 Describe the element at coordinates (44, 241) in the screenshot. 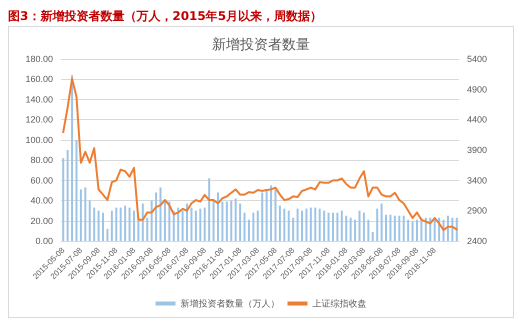

I see `y-tick-label: 0.00` at that location.